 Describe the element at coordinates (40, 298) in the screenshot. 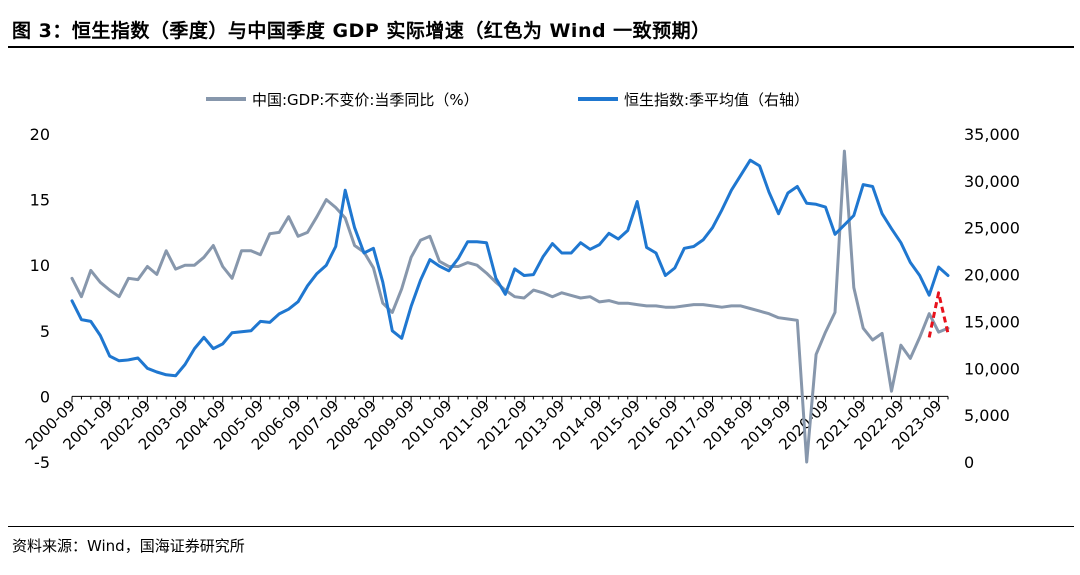

I see `left-axis-ticks: -5 0 5 10 15 20` at that location.